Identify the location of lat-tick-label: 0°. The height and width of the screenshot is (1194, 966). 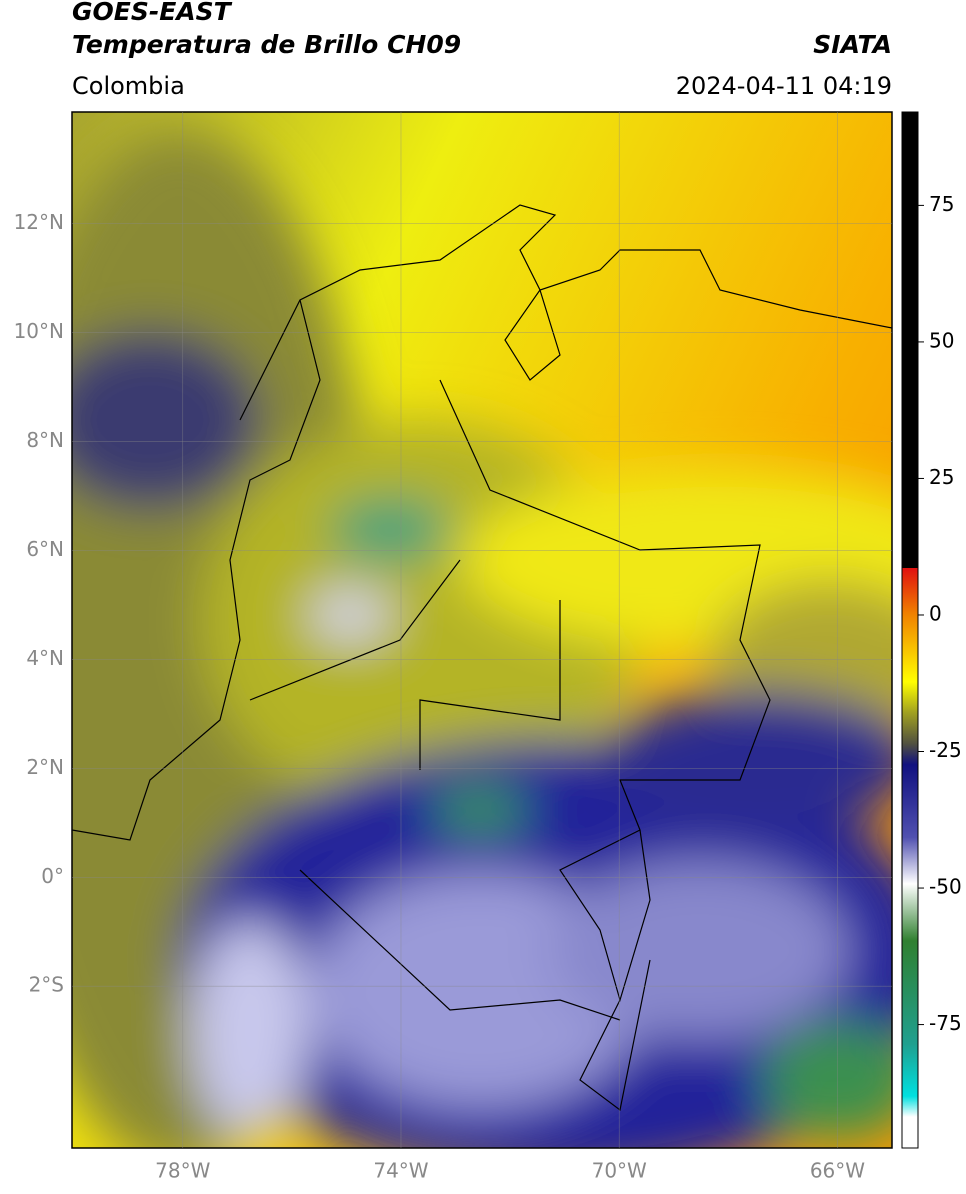
(52, 876).